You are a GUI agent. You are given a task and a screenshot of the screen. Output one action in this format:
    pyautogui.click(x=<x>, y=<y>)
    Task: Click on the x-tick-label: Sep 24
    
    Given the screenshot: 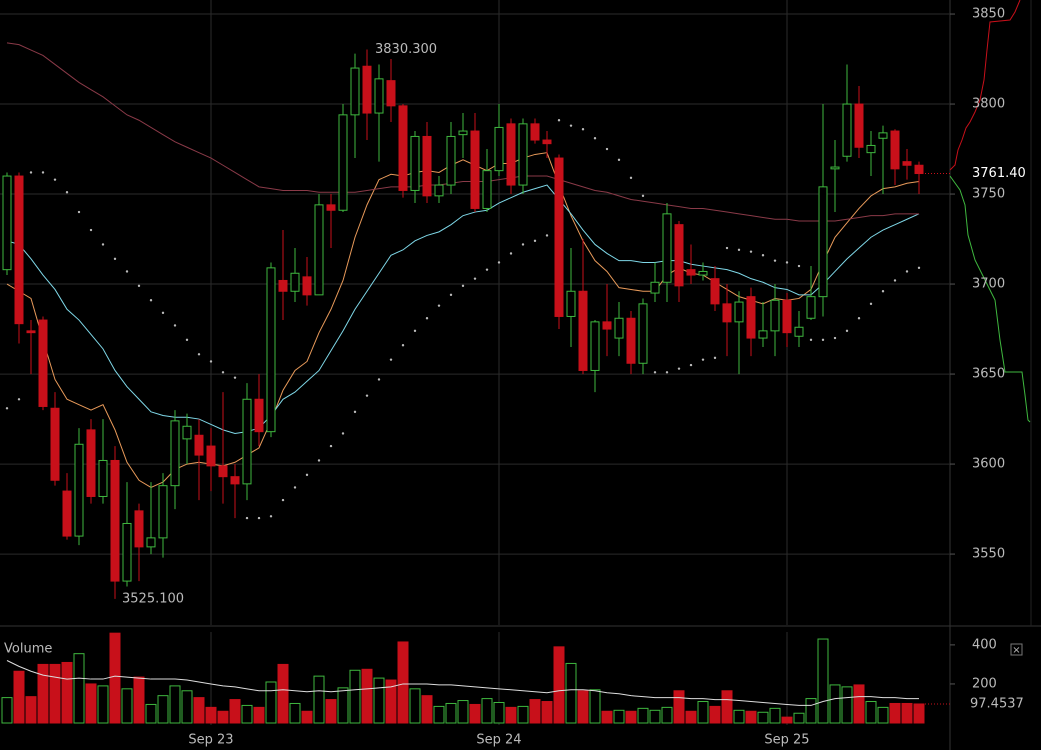 What is the action you would take?
    pyautogui.click(x=498, y=740)
    